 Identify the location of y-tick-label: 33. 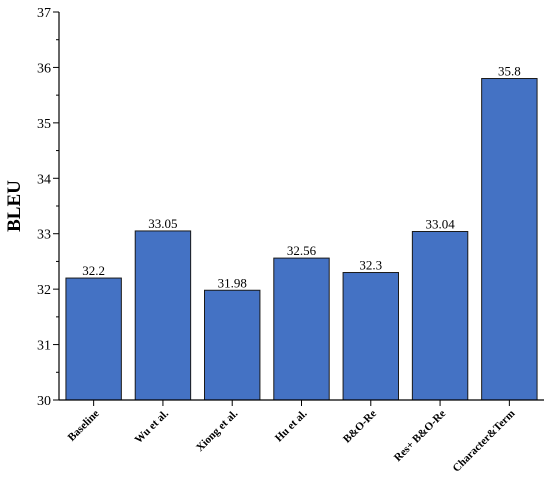
(44, 235).